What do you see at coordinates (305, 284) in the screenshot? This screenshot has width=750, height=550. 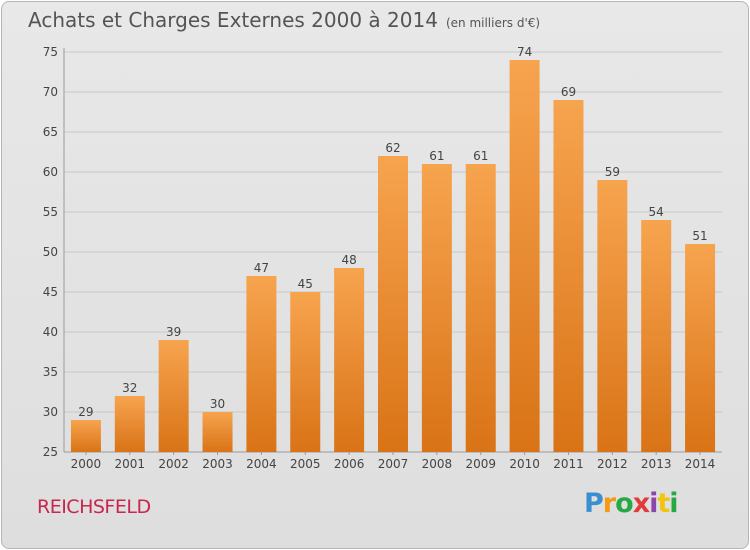 I see `data-label: 45` at bounding box center [305, 284].